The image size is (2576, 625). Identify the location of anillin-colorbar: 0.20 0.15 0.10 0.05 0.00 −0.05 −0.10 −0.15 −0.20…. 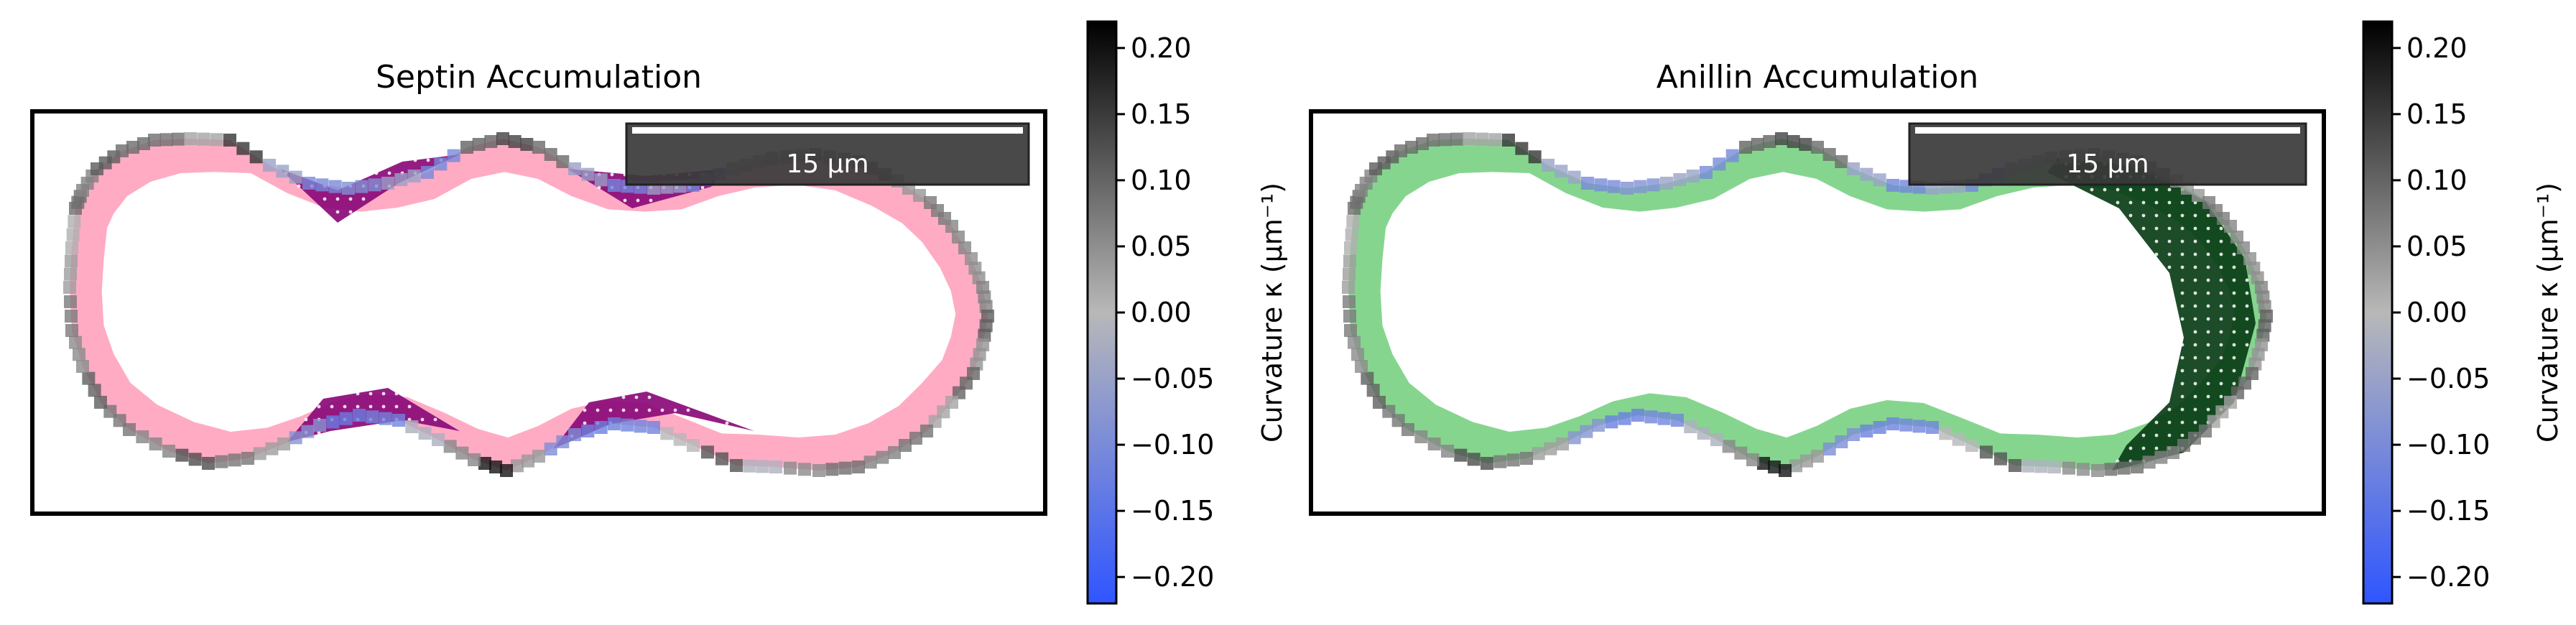
(2463, 312).